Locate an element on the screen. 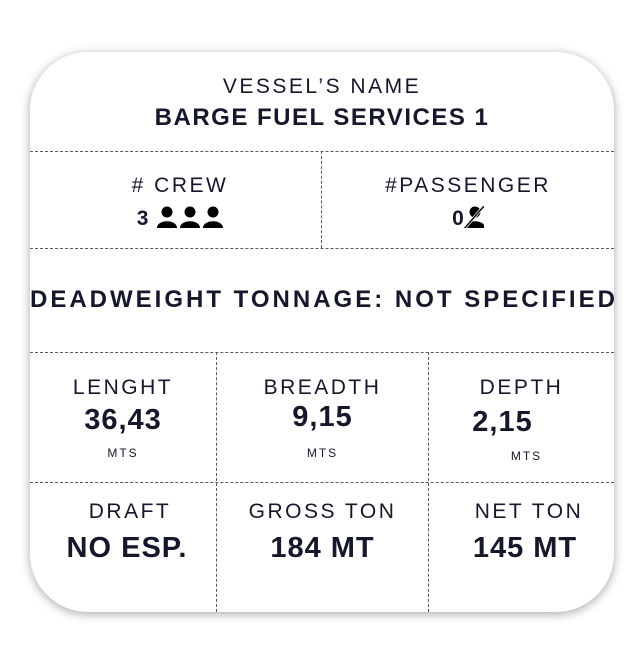  breadth-value: 9,15 is located at coordinates (322, 417).